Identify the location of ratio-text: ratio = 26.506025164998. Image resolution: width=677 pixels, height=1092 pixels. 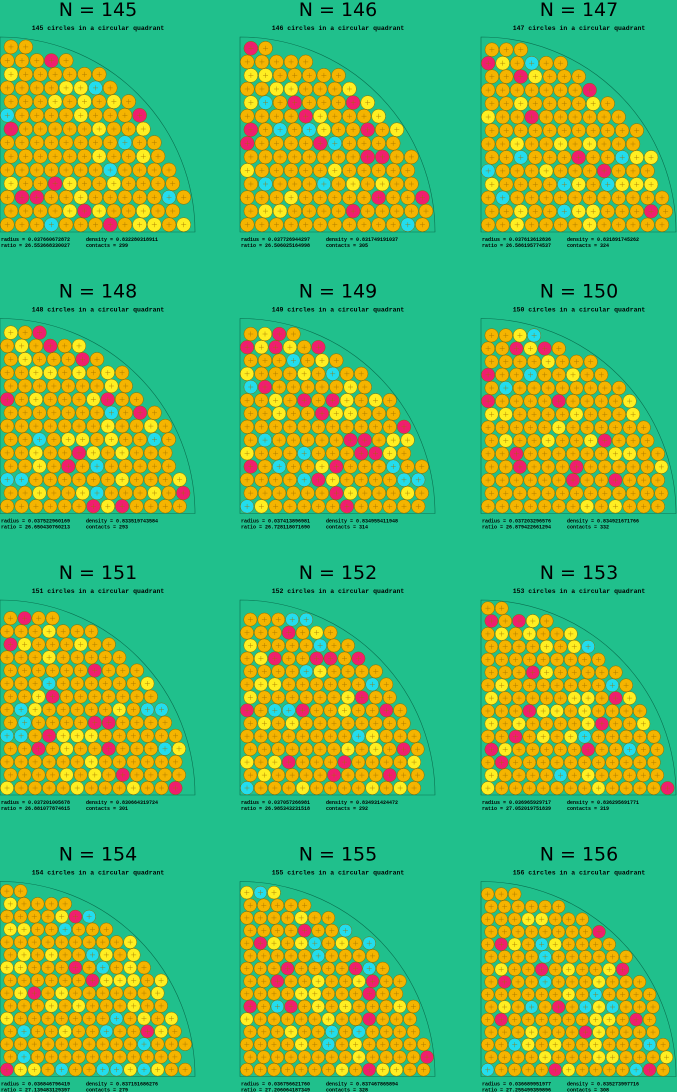
(275, 246).